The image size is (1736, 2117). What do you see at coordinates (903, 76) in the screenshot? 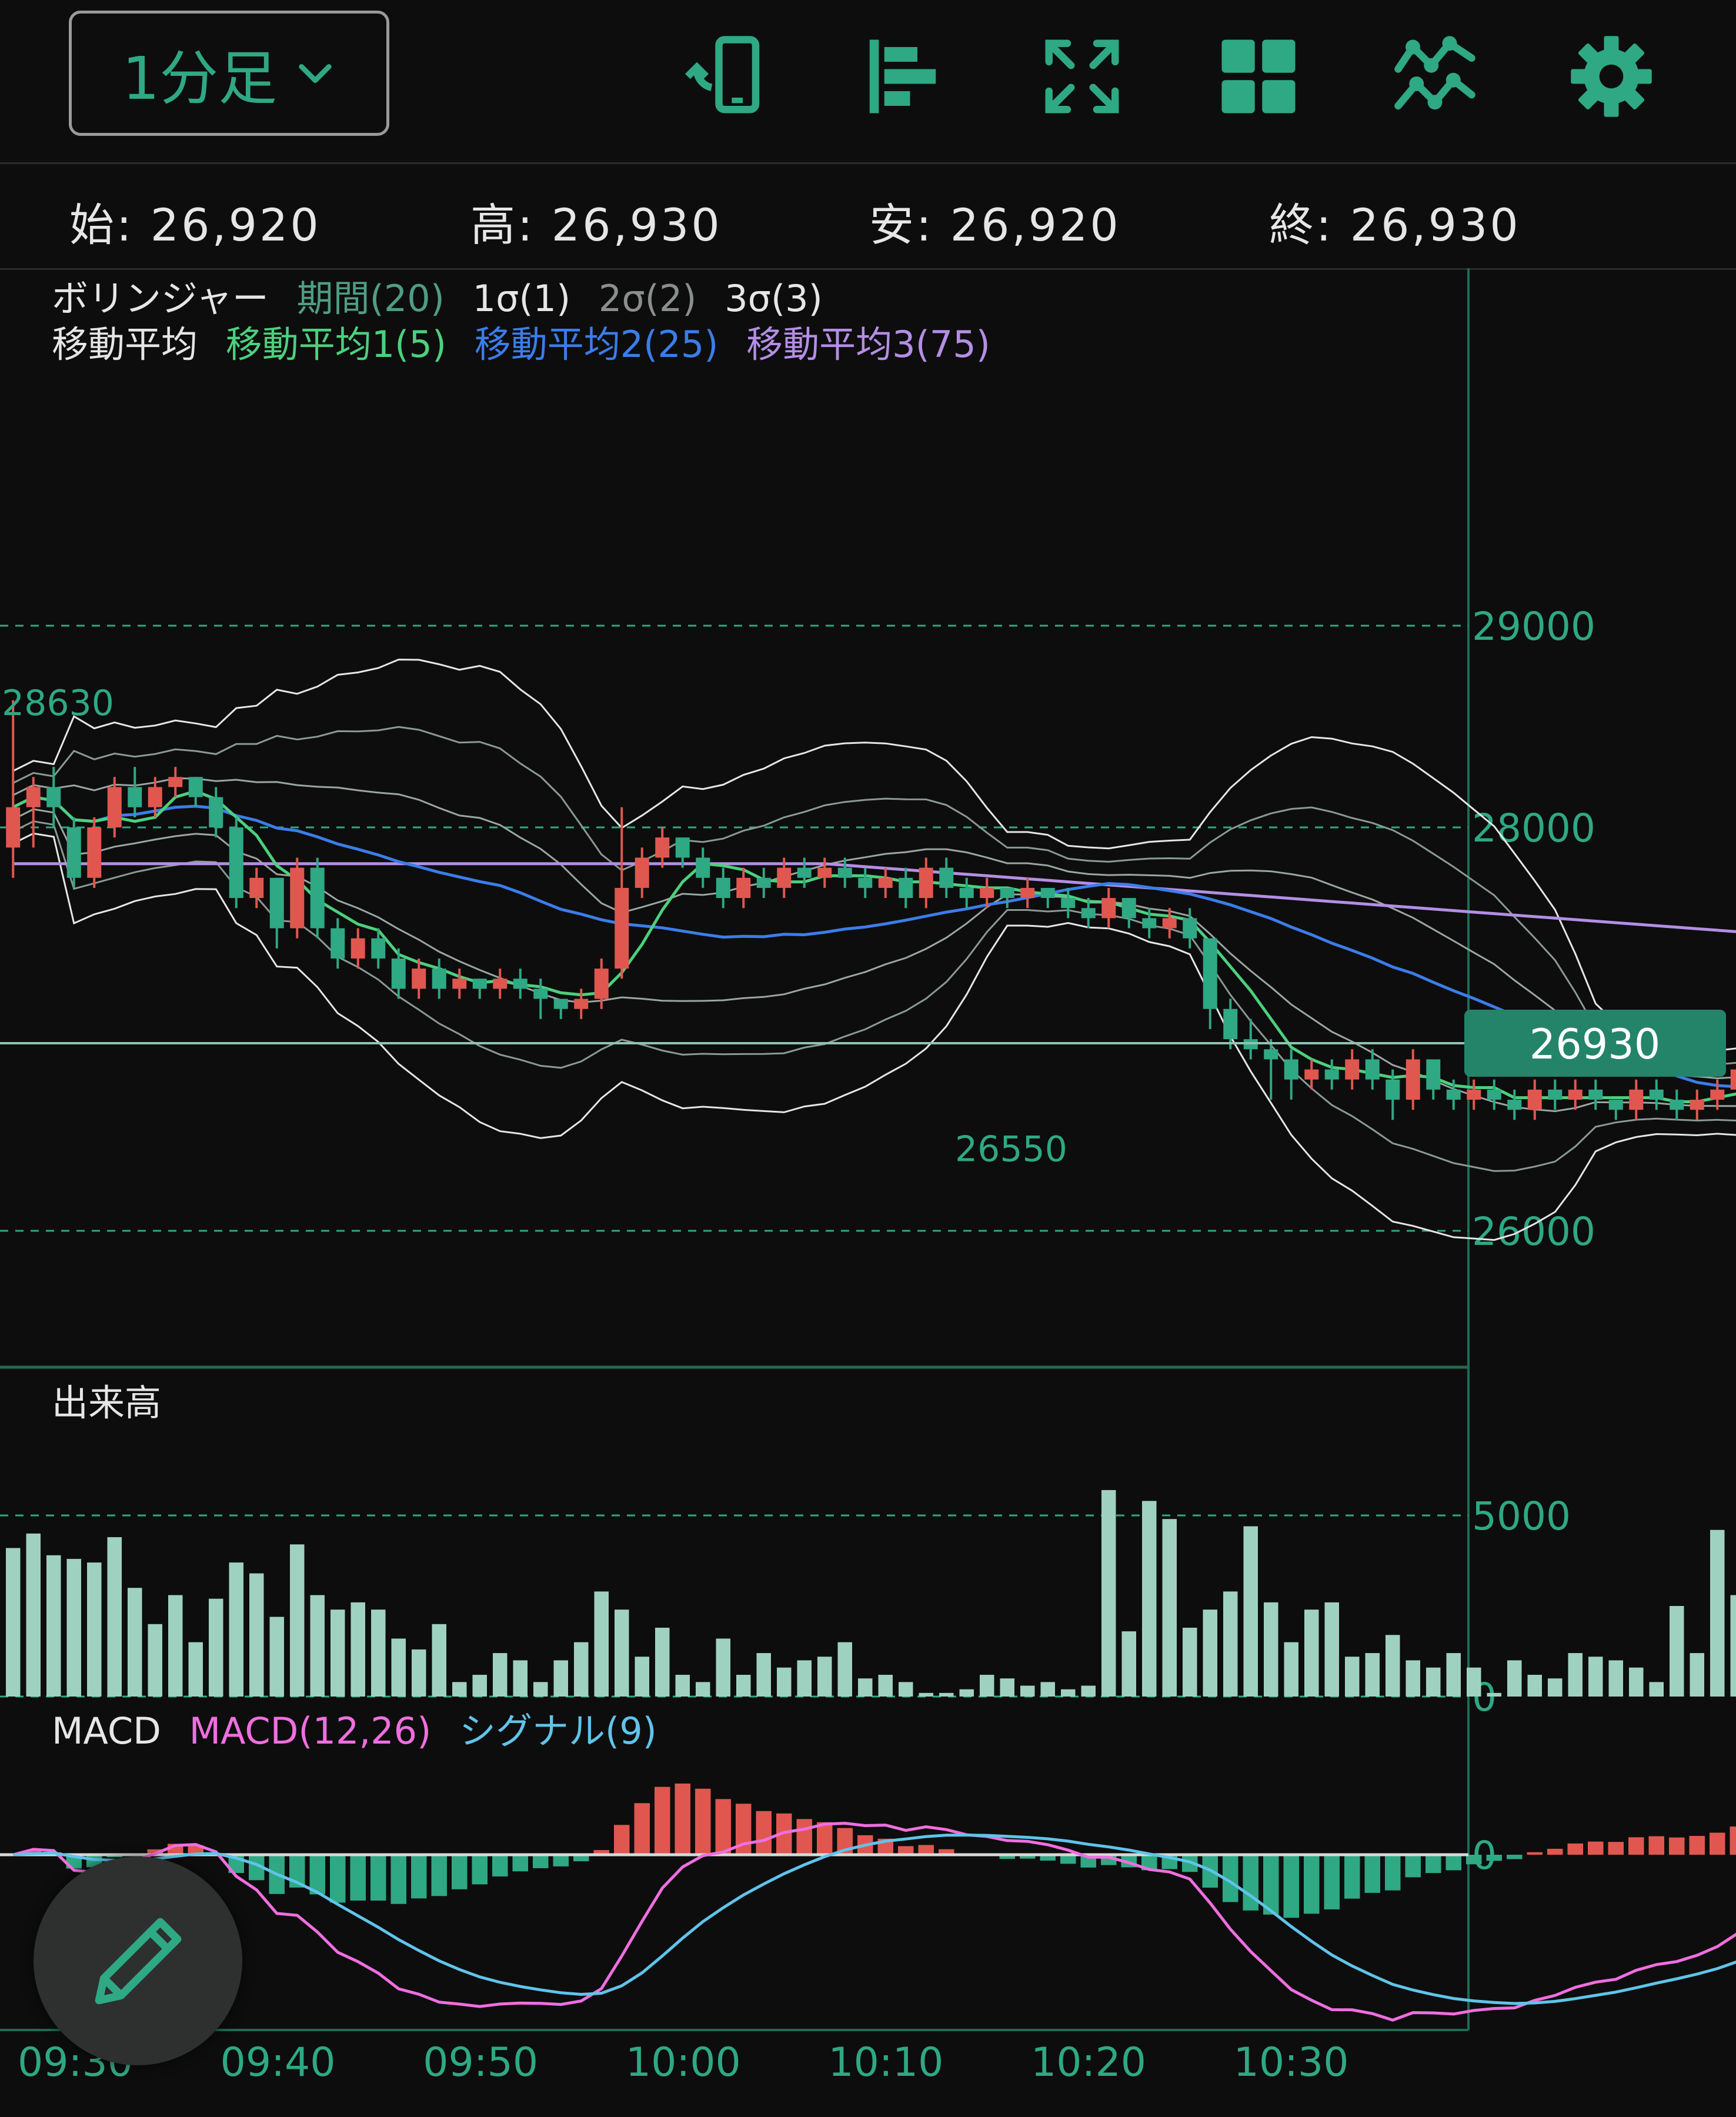
I see `align-button` at bounding box center [903, 76].